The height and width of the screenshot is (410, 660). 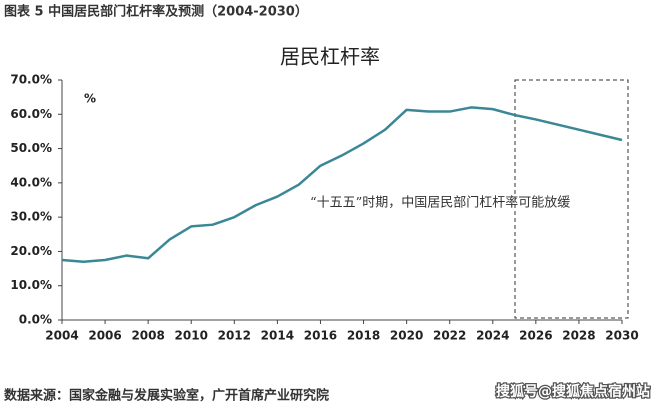 I want to click on x-tick-label: 2020, so click(x=406, y=336).